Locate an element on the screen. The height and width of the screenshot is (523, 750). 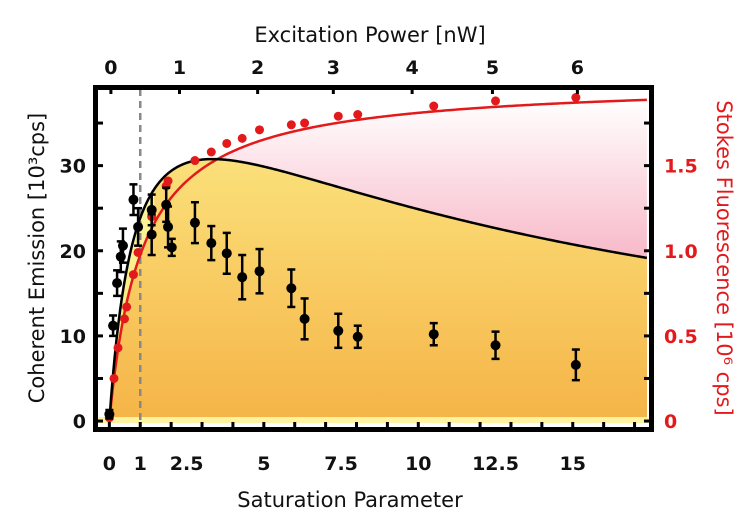
y-tick-label: 0 is located at coordinates (79, 422).